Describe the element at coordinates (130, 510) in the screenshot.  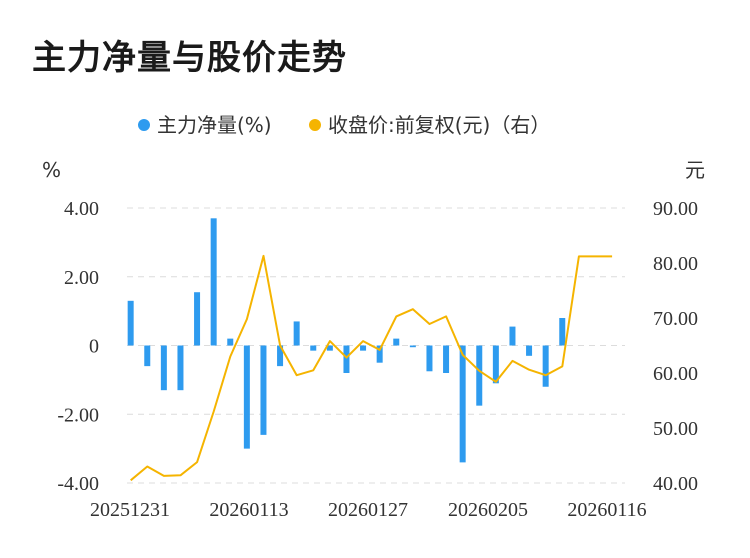
I see `x-axis-tick-label: 20251231` at that location.